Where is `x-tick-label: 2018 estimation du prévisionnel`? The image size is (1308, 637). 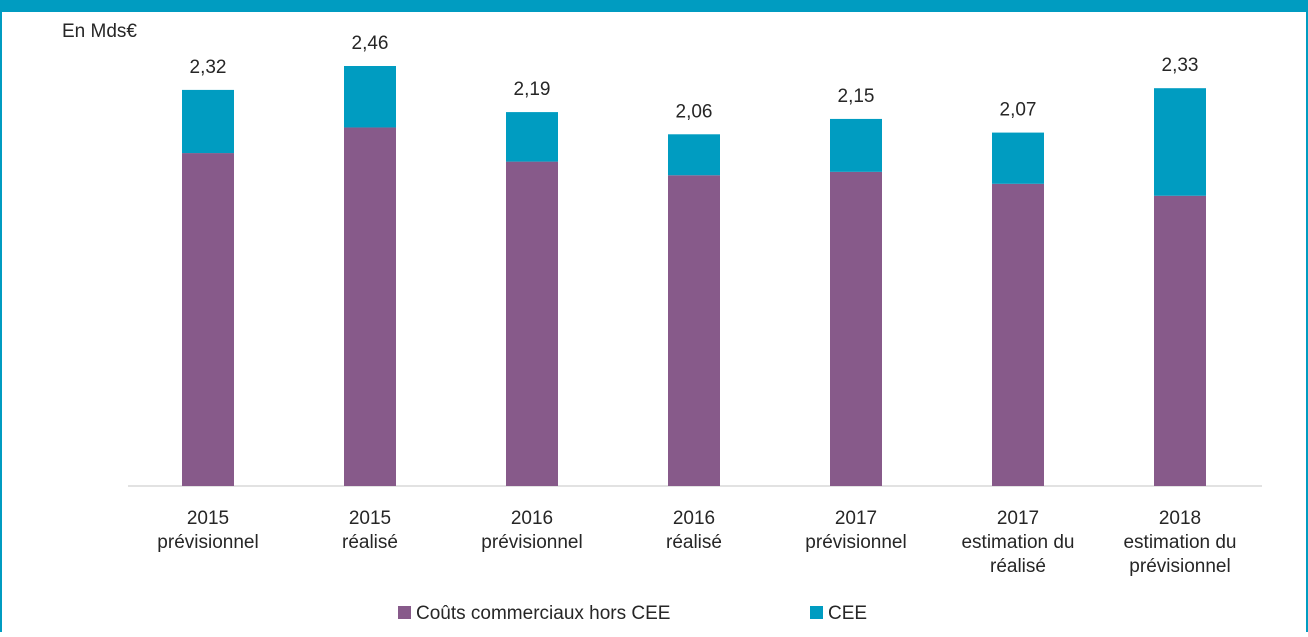 x-tick-label: 2018 estimation du prévisionnel is located at coordinates (1179, 542).